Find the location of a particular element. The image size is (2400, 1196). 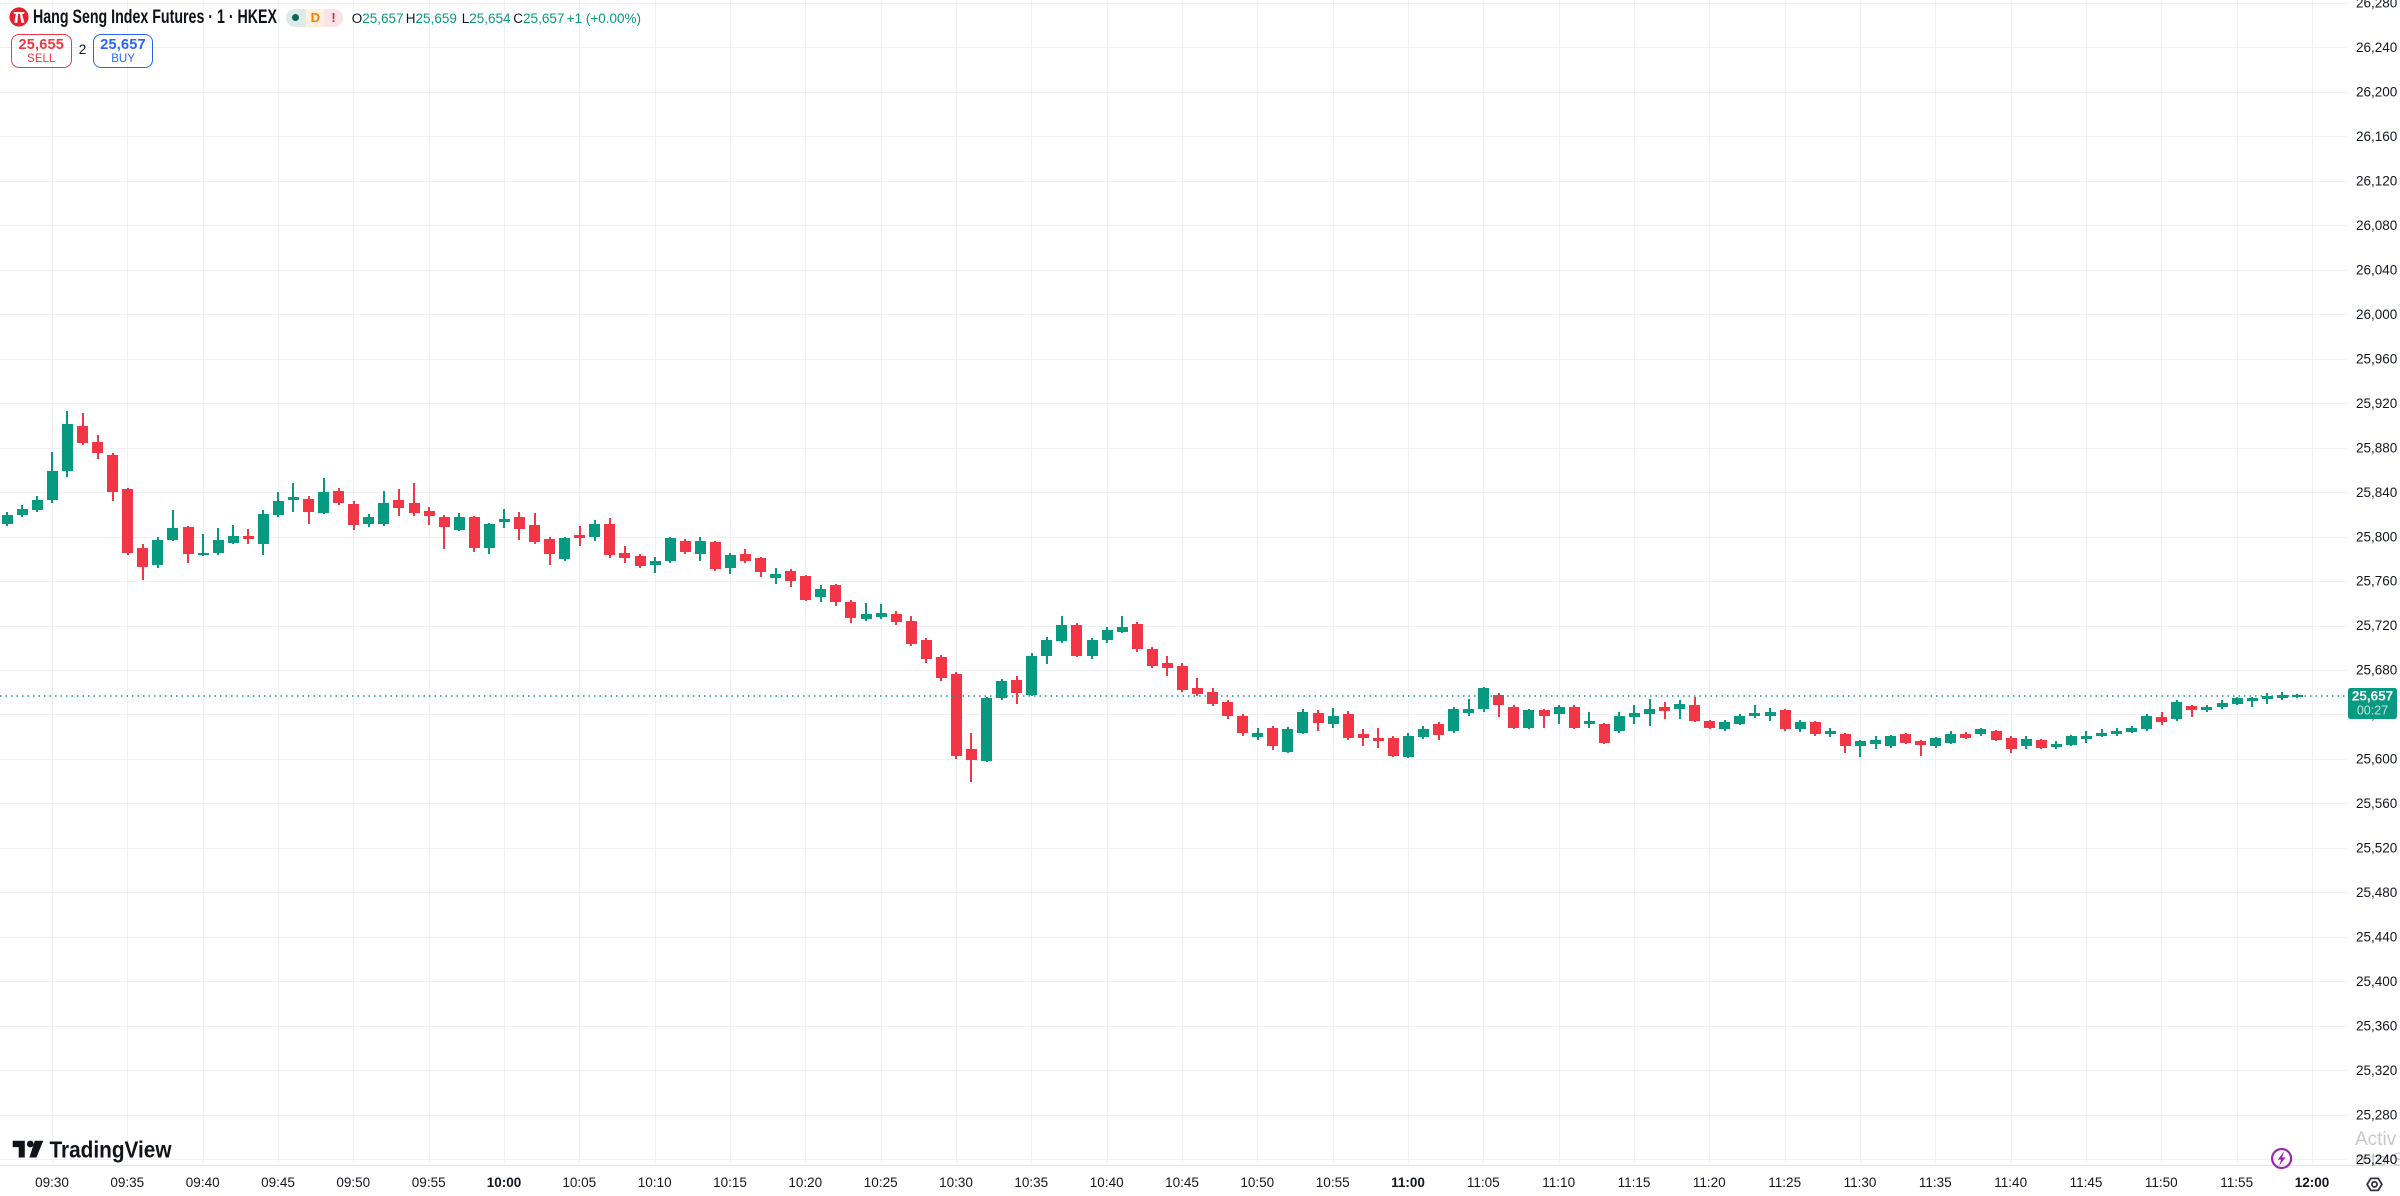

svg-text: 25,960 is located at coordinates (2376, 358).